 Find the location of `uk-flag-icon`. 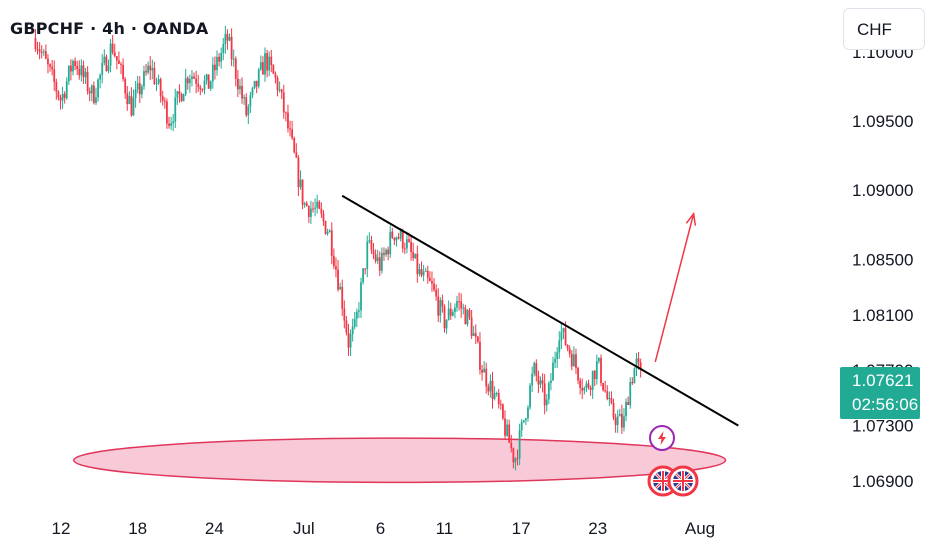

uk-flag-icon is located at coordinates (683, 481).